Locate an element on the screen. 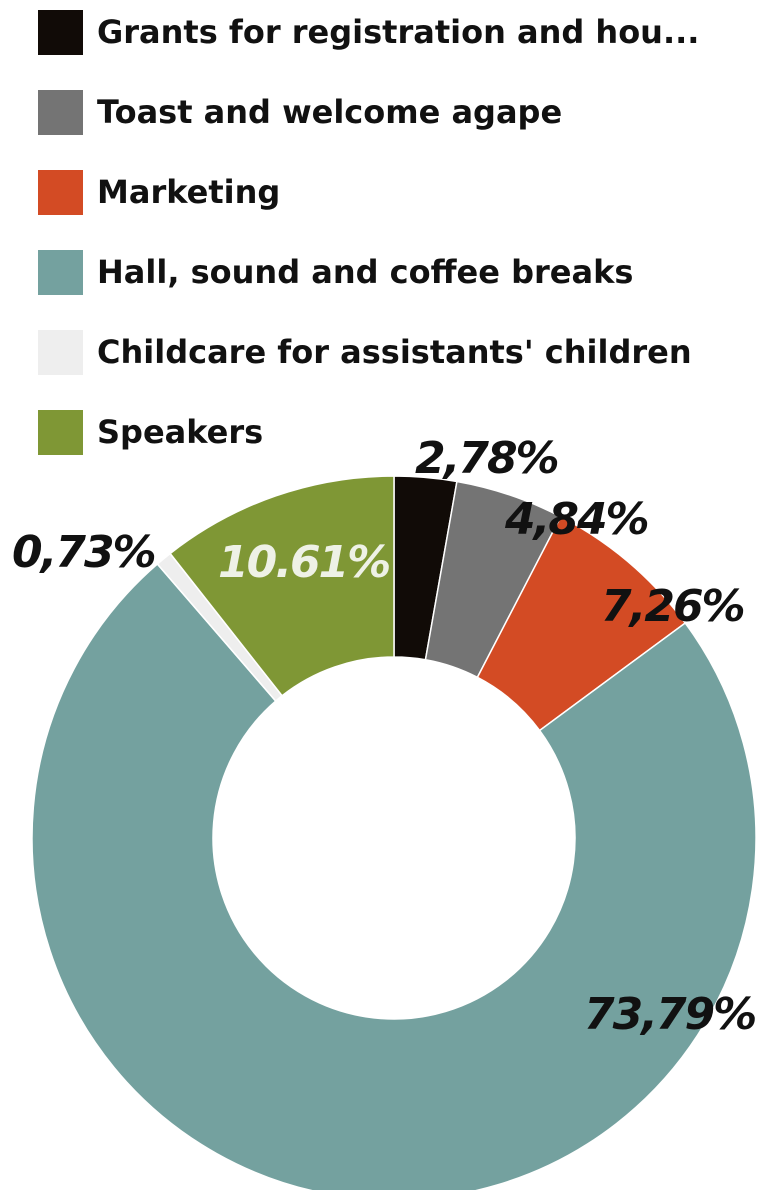 The width and height of the screenshot is (771, 1190). legend-label-toast: Toast and welcome agape is located at coordinates (330, 112).